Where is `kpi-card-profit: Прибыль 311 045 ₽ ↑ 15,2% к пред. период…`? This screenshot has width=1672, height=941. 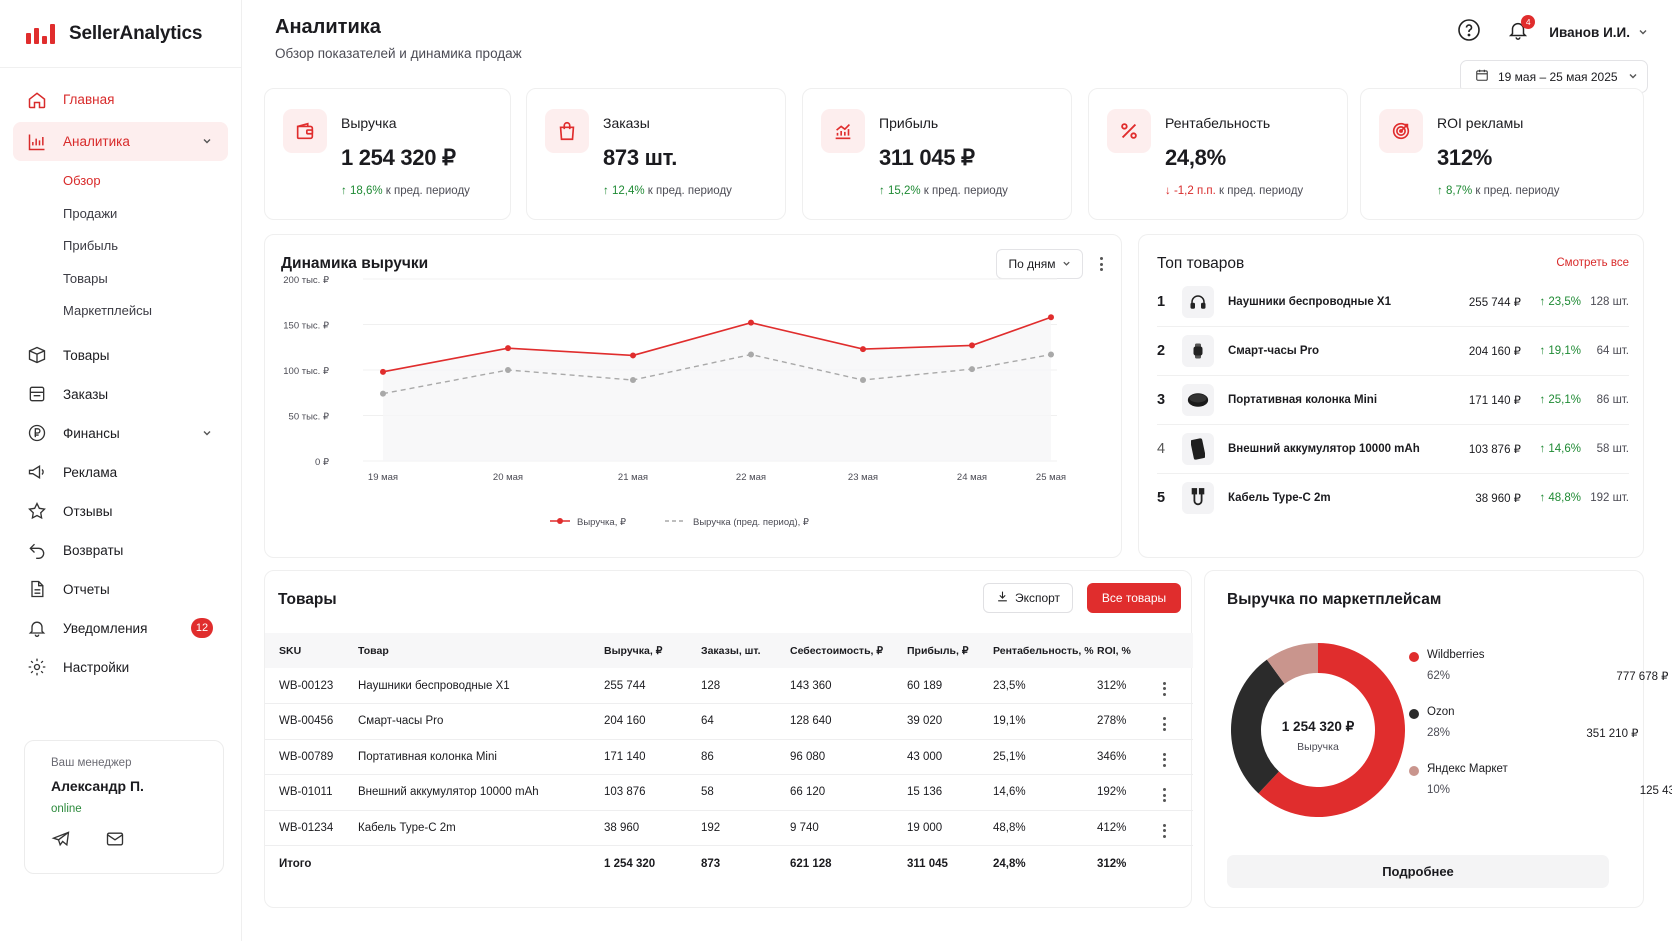 kpi-card-profit: Прибыль 311 045 ₽ ↑ 15,2% к пред. период… is located at coordinates (937, 154).